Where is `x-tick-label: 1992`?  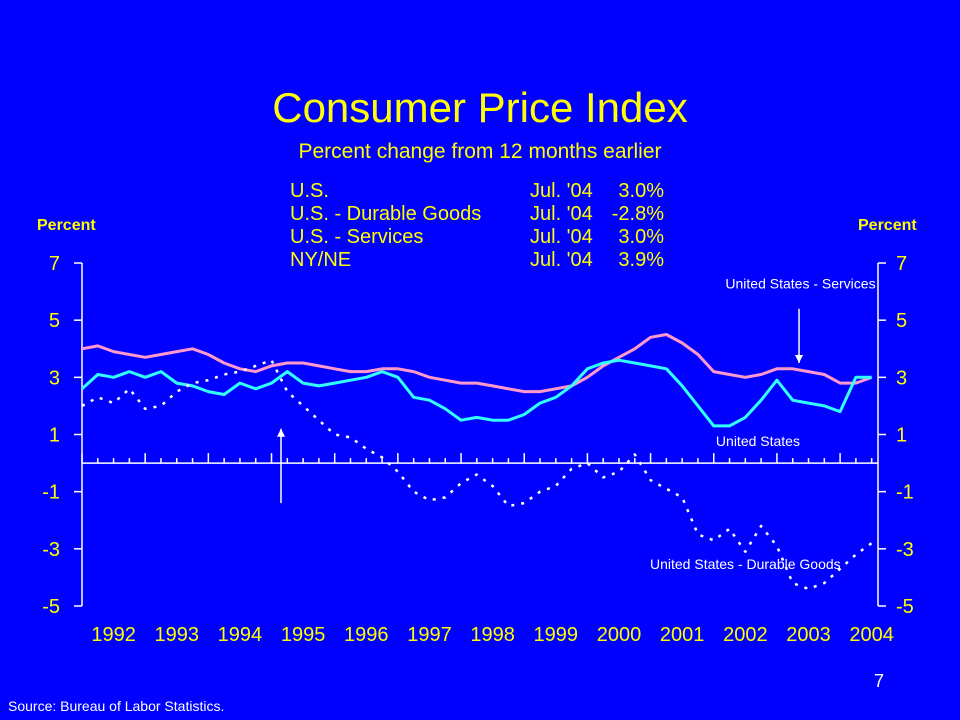 x-tick-label: 1992 is located at coordinates (113, 635).